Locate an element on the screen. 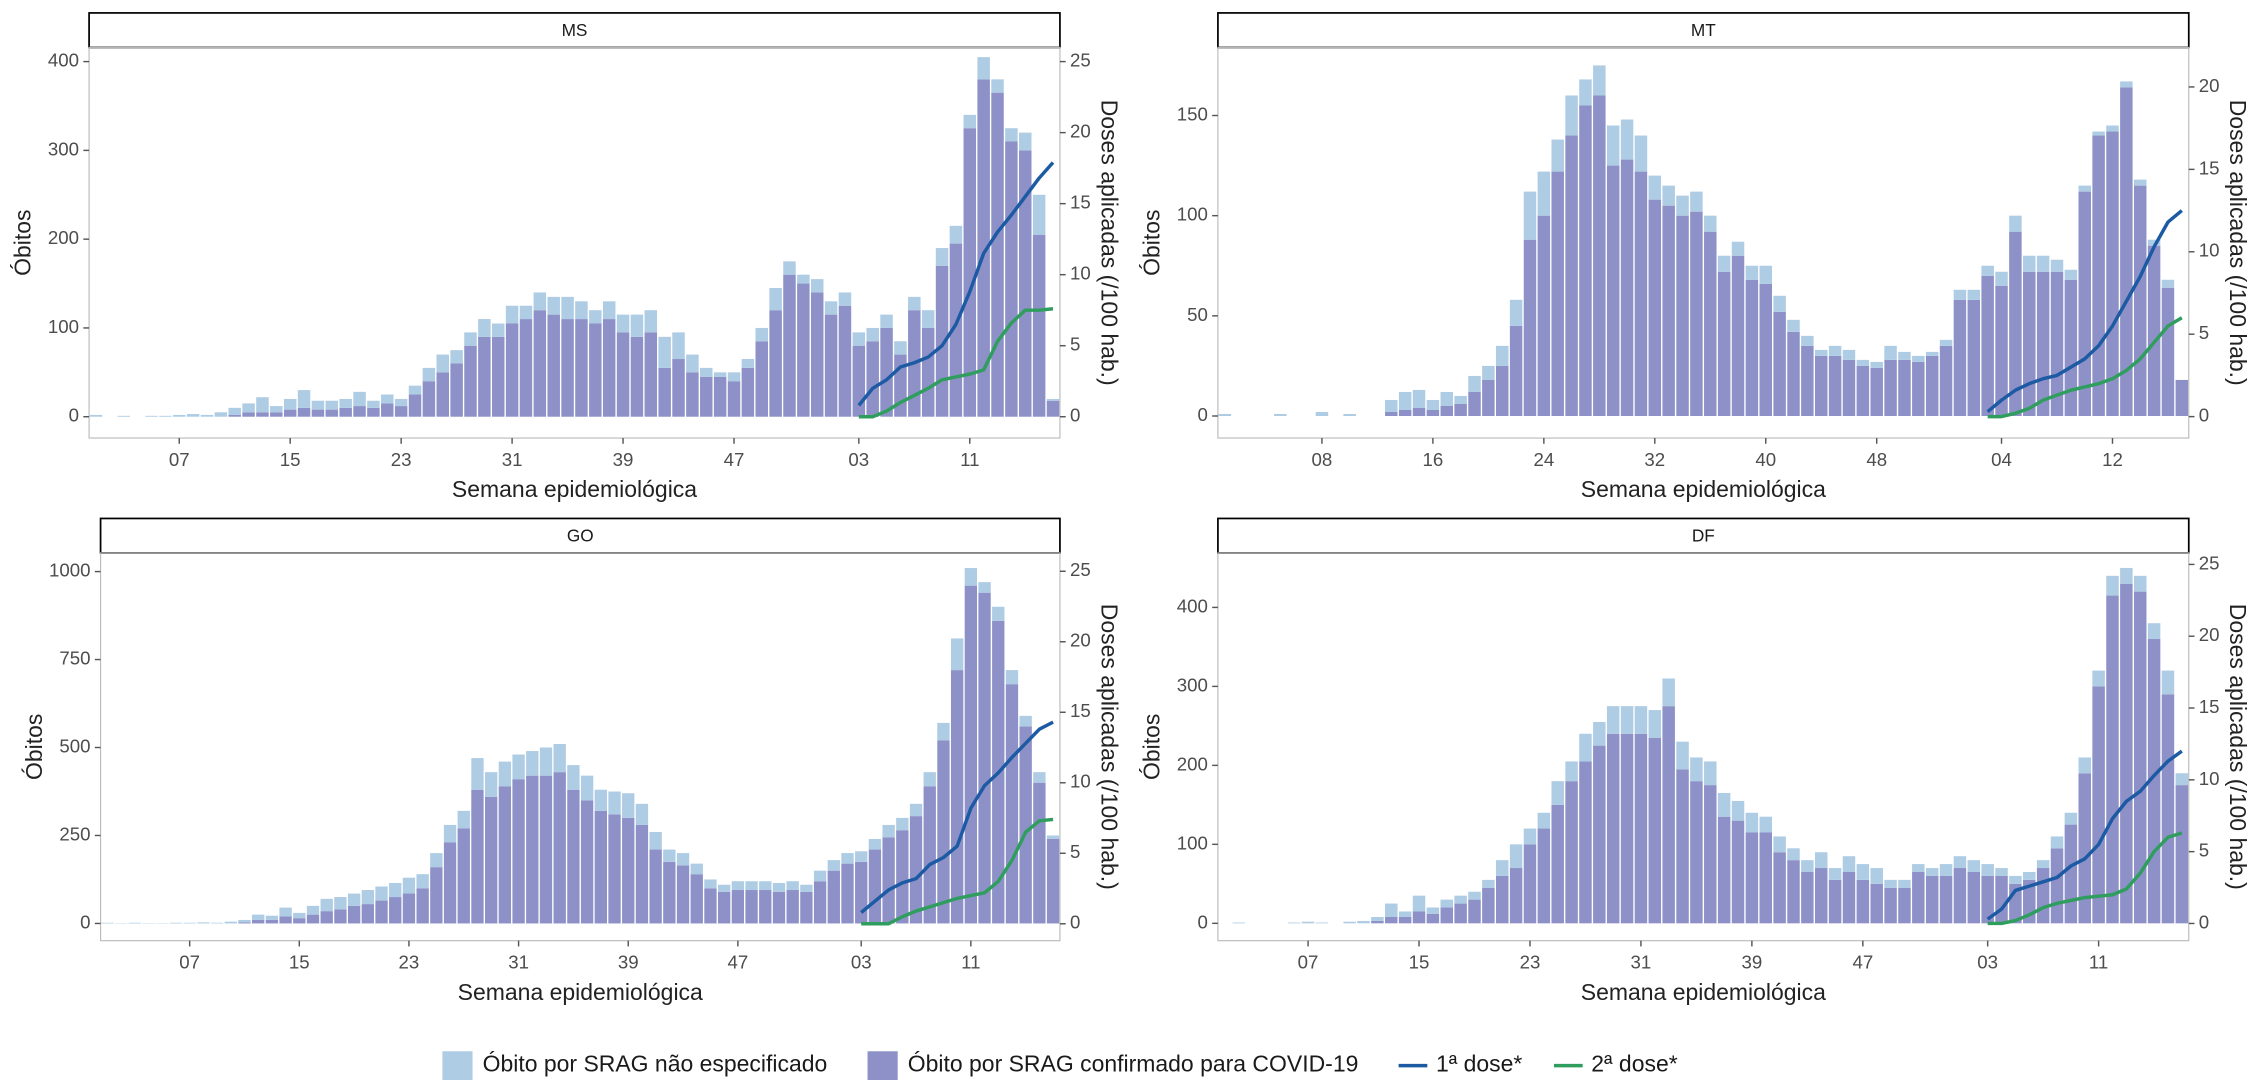  y-tick-label: 400 is located at coordinates (1192, 605).